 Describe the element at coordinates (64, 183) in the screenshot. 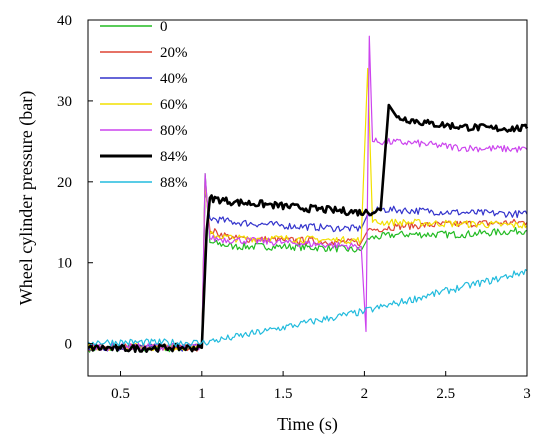

I see `y-tick-label: 20` at that location.